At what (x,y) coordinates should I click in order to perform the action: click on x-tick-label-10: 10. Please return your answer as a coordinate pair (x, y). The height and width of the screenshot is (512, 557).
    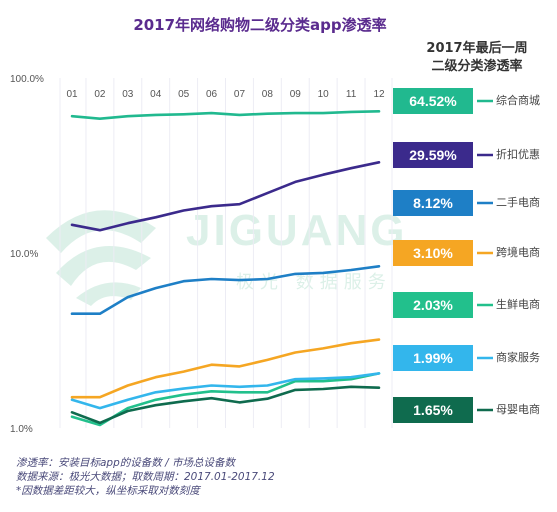
    Looking at the image, I should click on (324, 94).